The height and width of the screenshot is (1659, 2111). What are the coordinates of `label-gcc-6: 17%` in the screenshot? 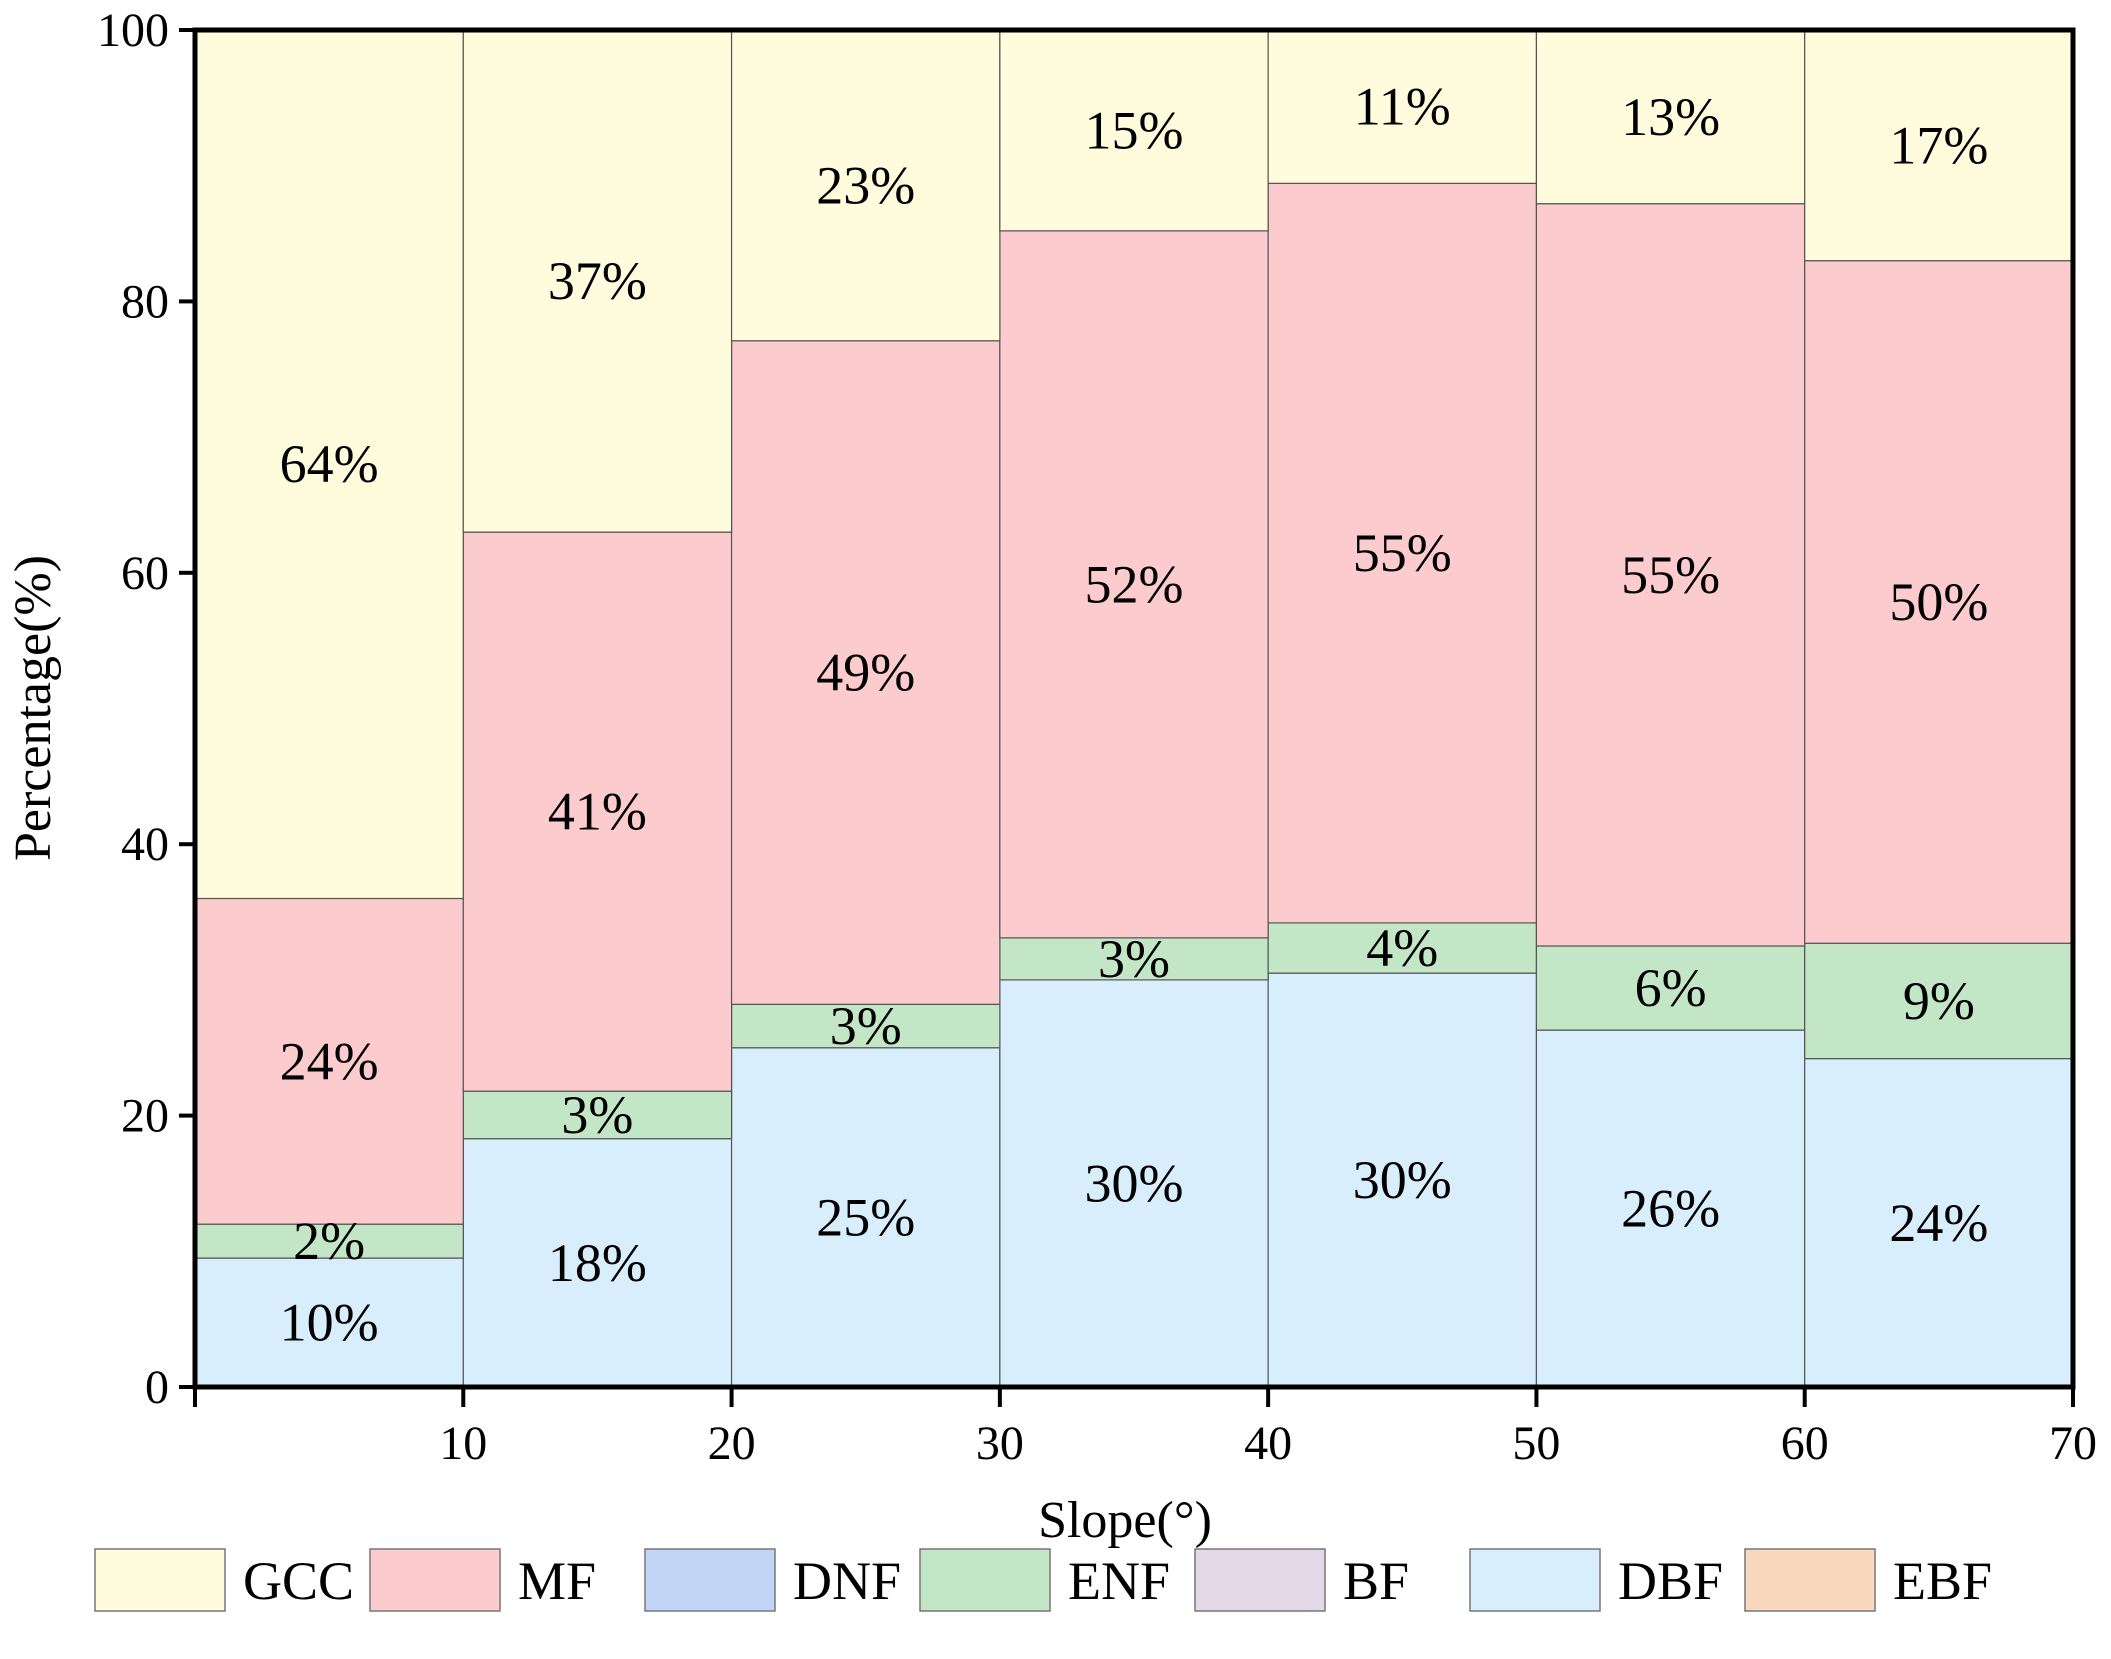 It's located at (1938, 145).